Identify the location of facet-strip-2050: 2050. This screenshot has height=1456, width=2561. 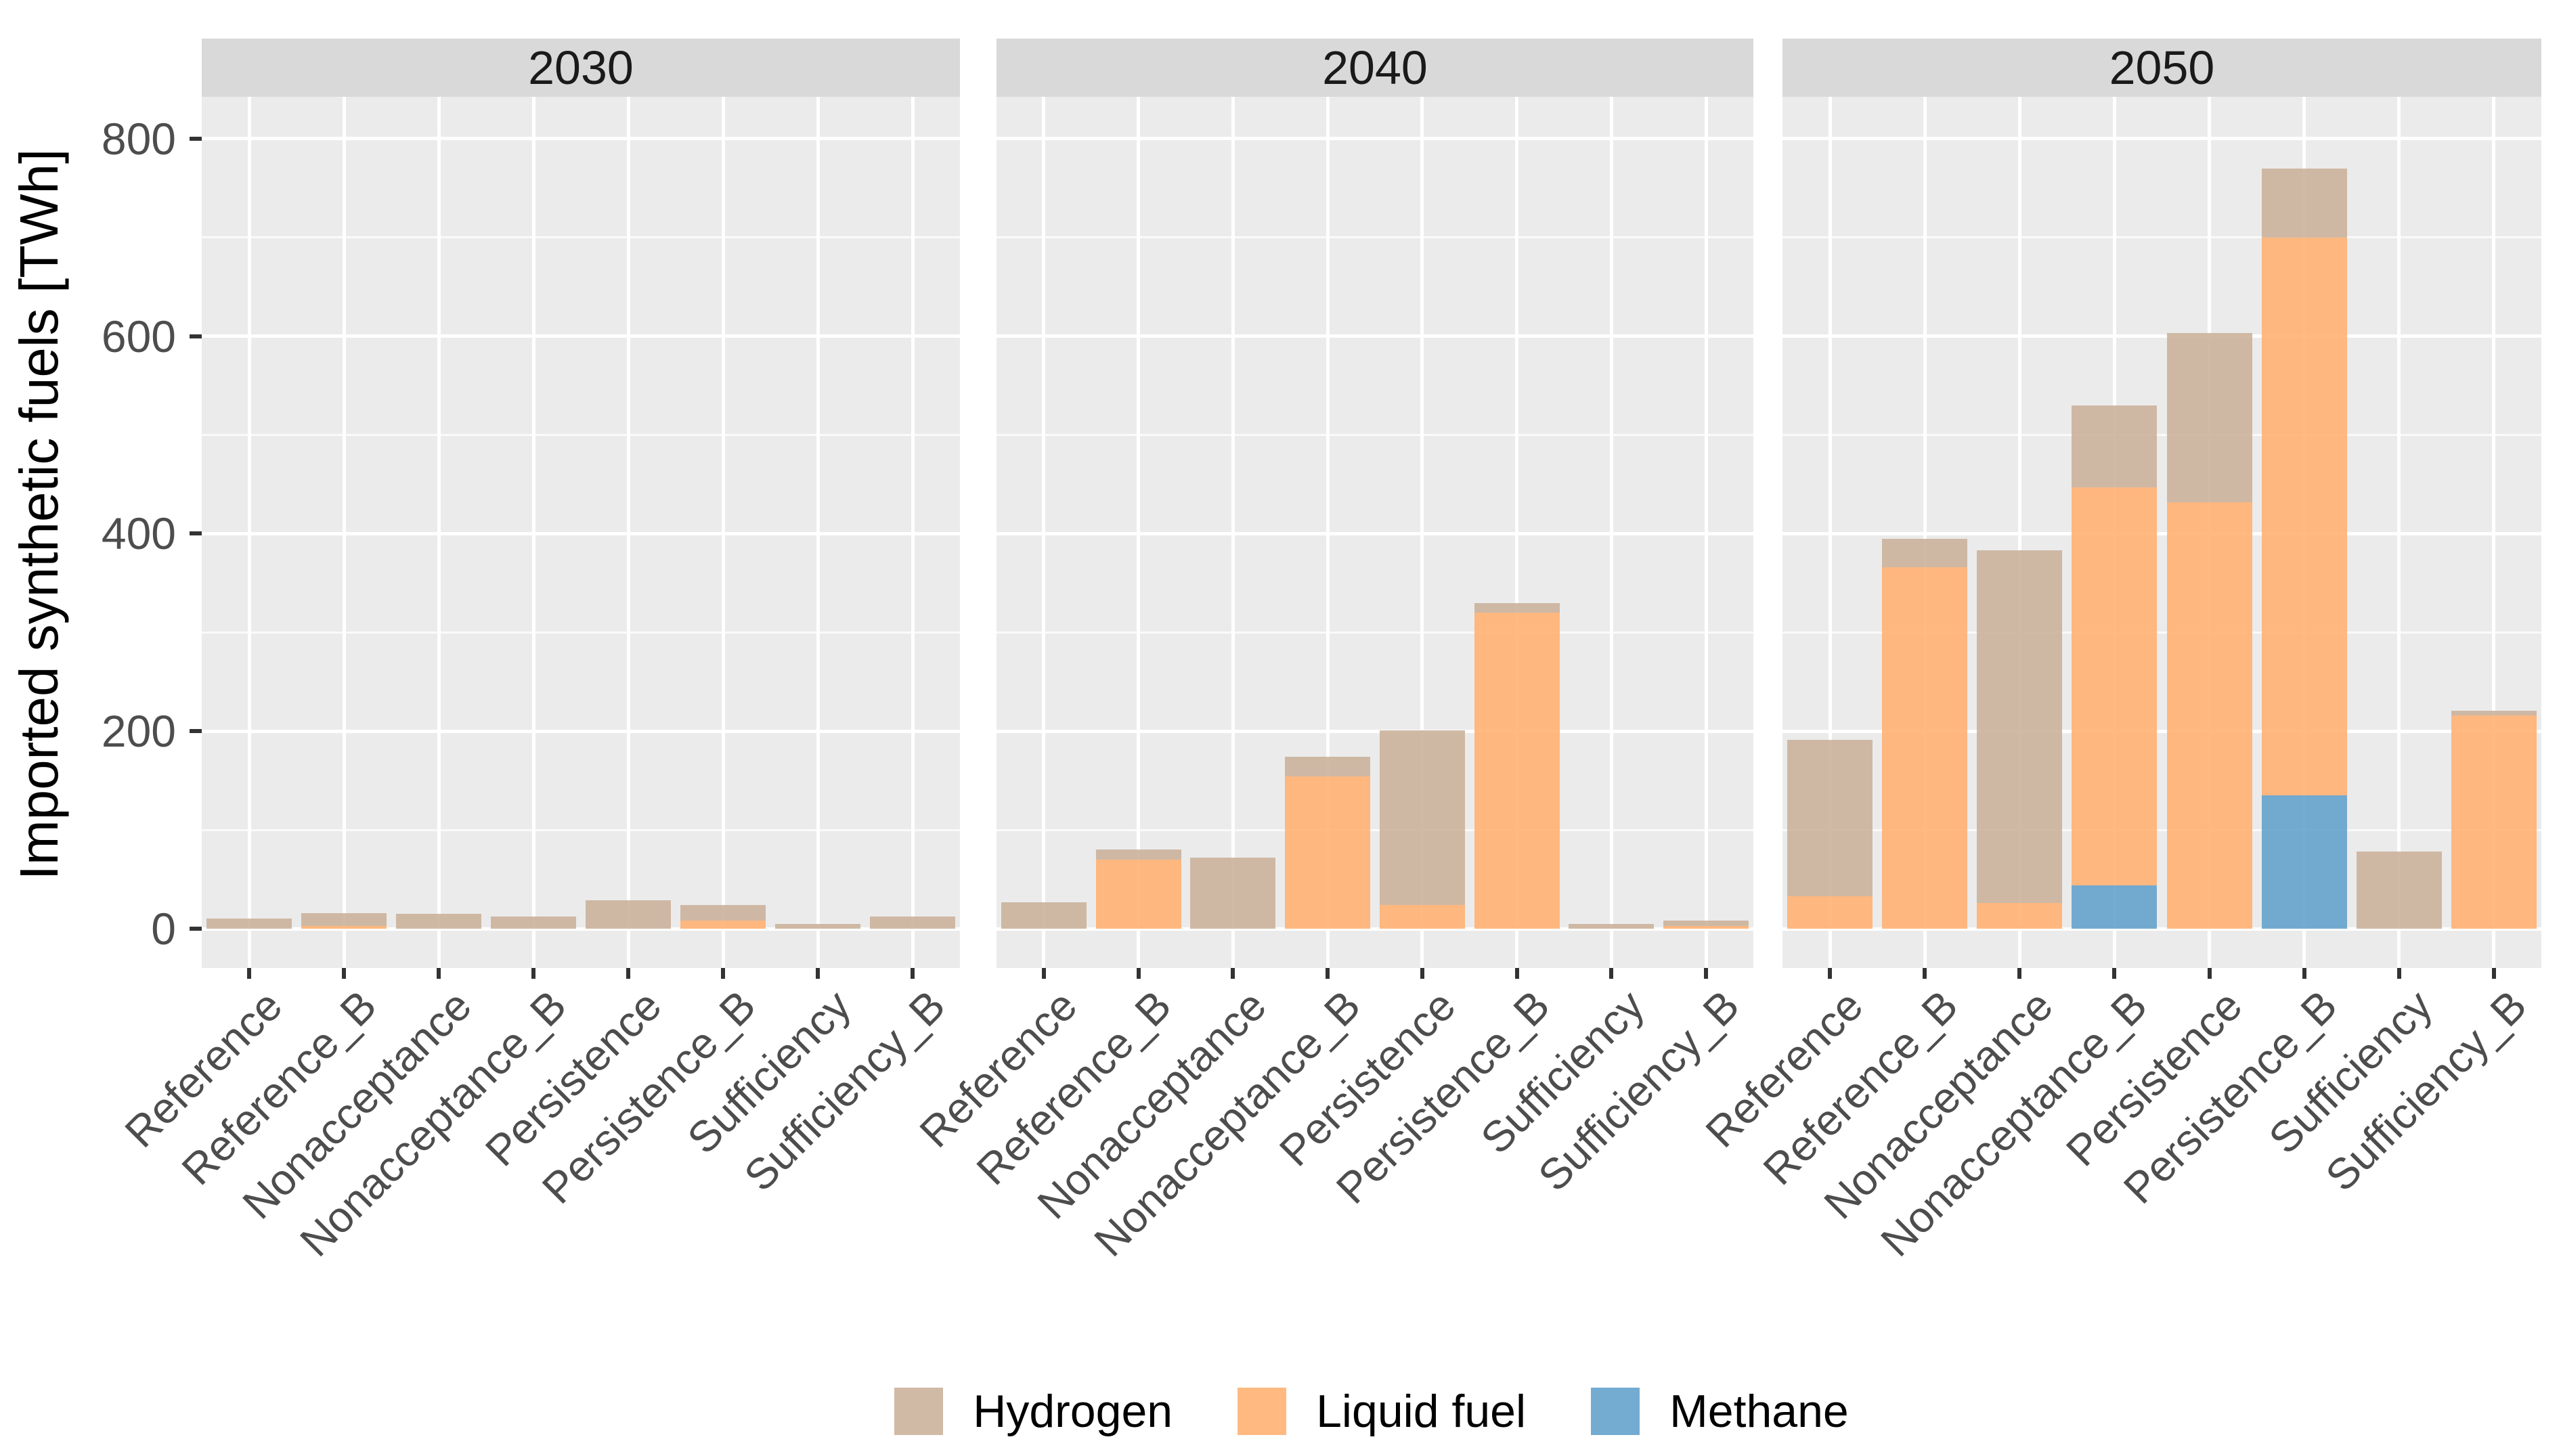
(2162, 68).